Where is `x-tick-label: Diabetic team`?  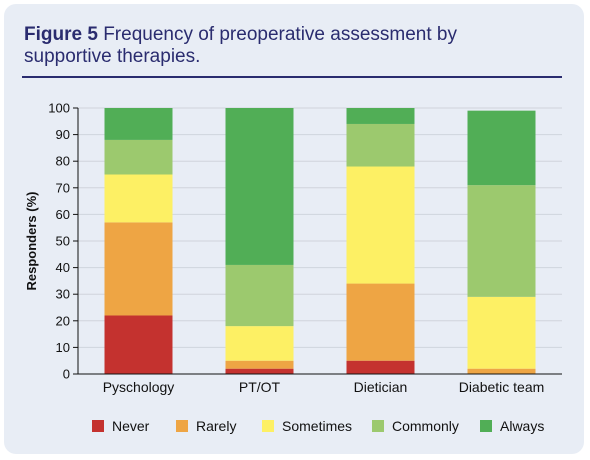 x-tick-label: Diabetic team is located at coordinates (502, 387).